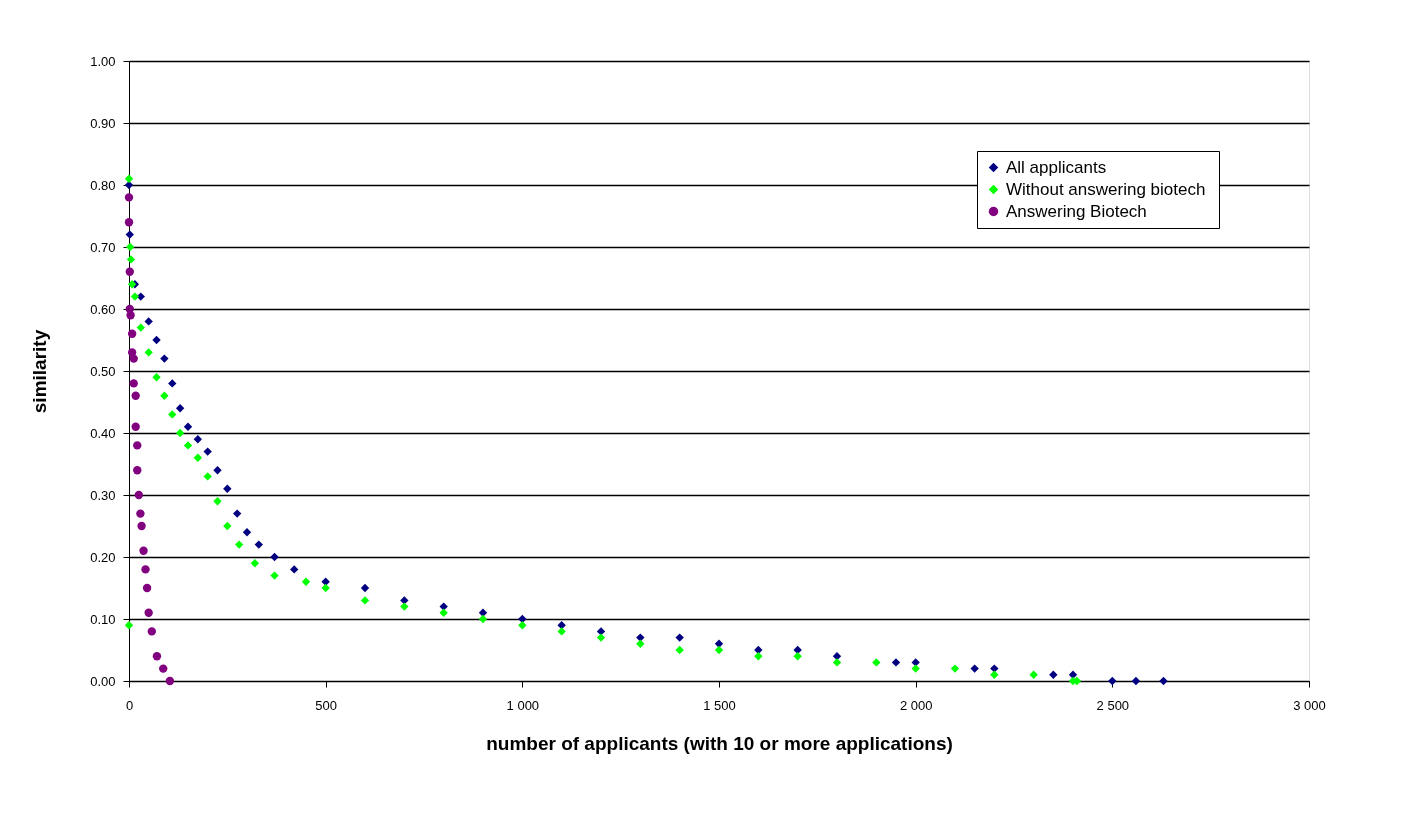  I want to click on y-tick-label: 0.40, so click(103, 433).